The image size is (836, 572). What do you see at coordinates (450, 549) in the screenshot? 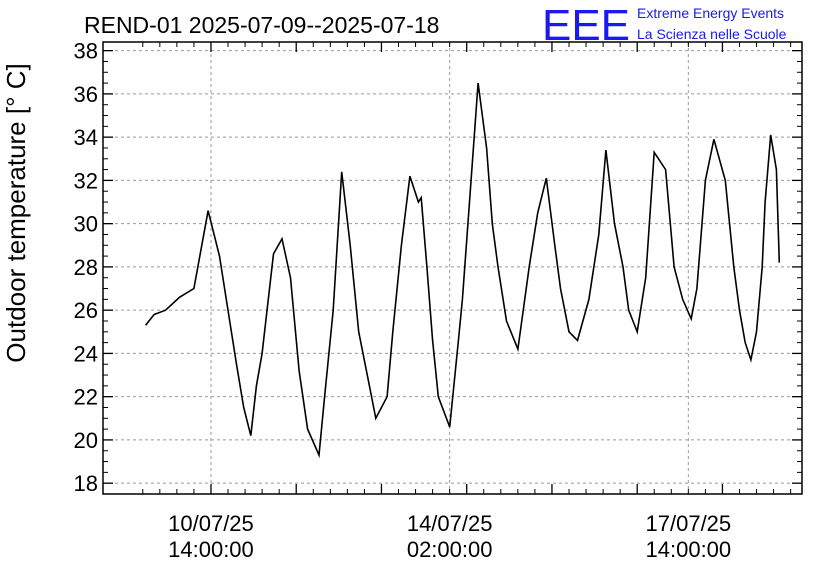
I see `x-tick-label-time: 02:00:00` at bounding box center [450, 549].